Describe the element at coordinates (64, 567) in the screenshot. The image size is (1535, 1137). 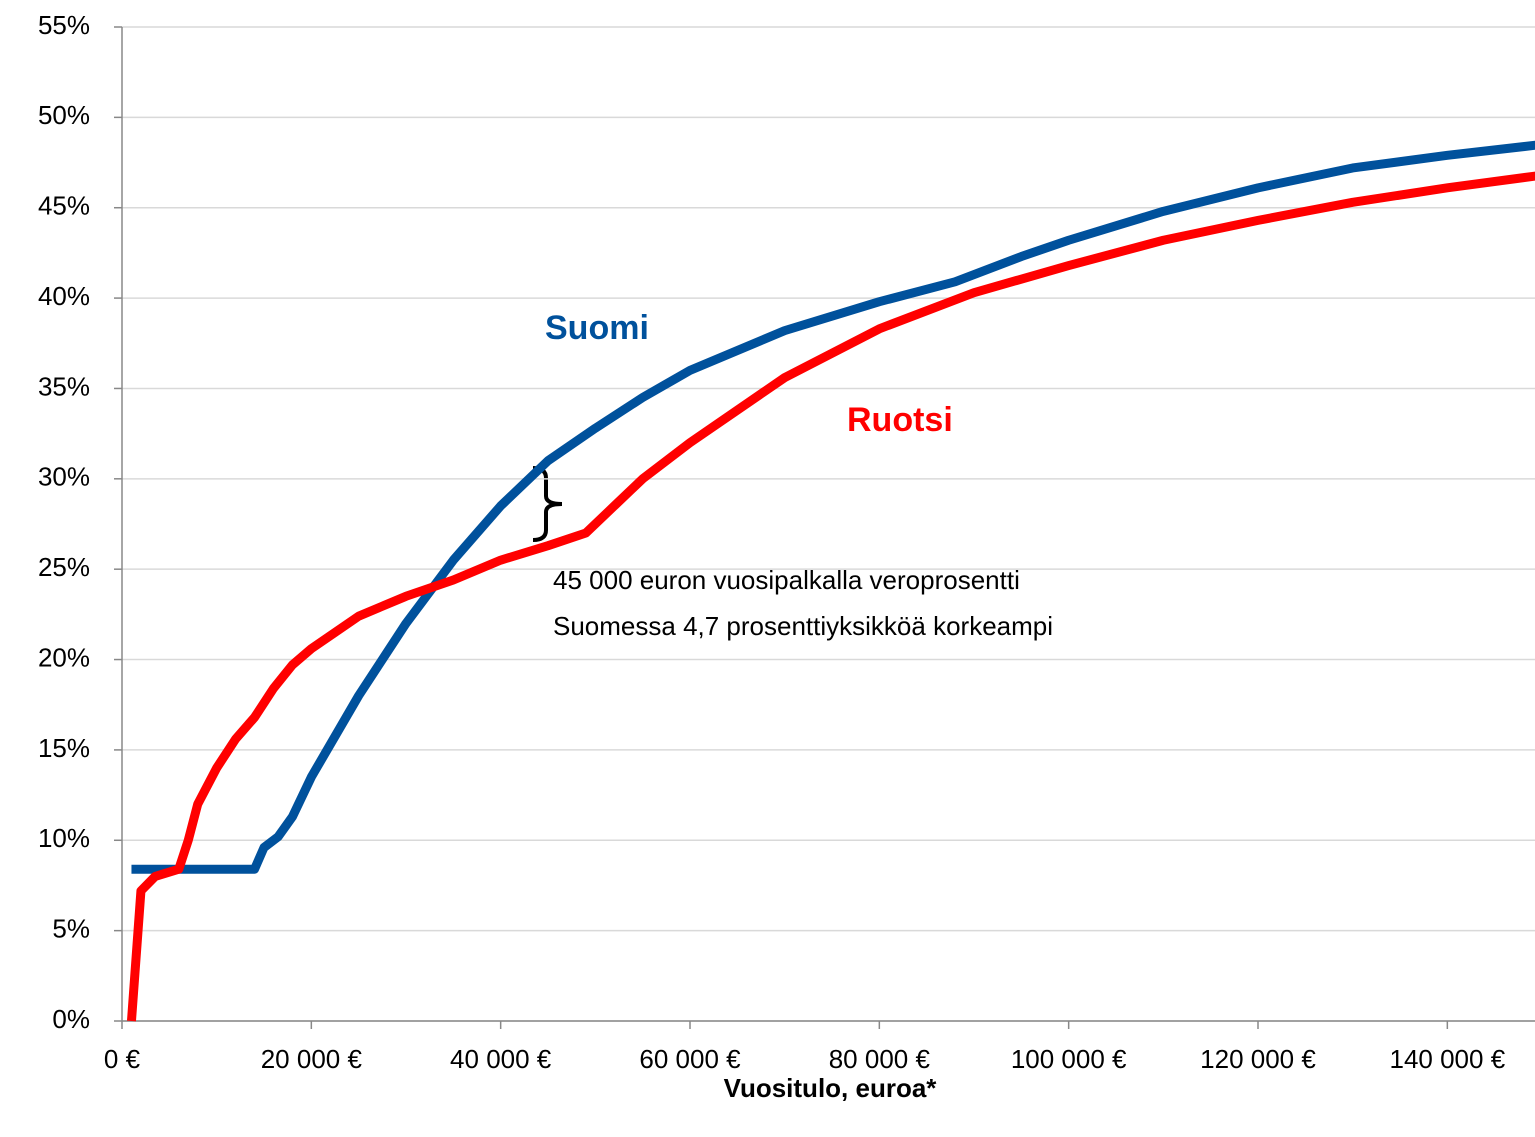
I see `y-tick-label: 25%` at that location.